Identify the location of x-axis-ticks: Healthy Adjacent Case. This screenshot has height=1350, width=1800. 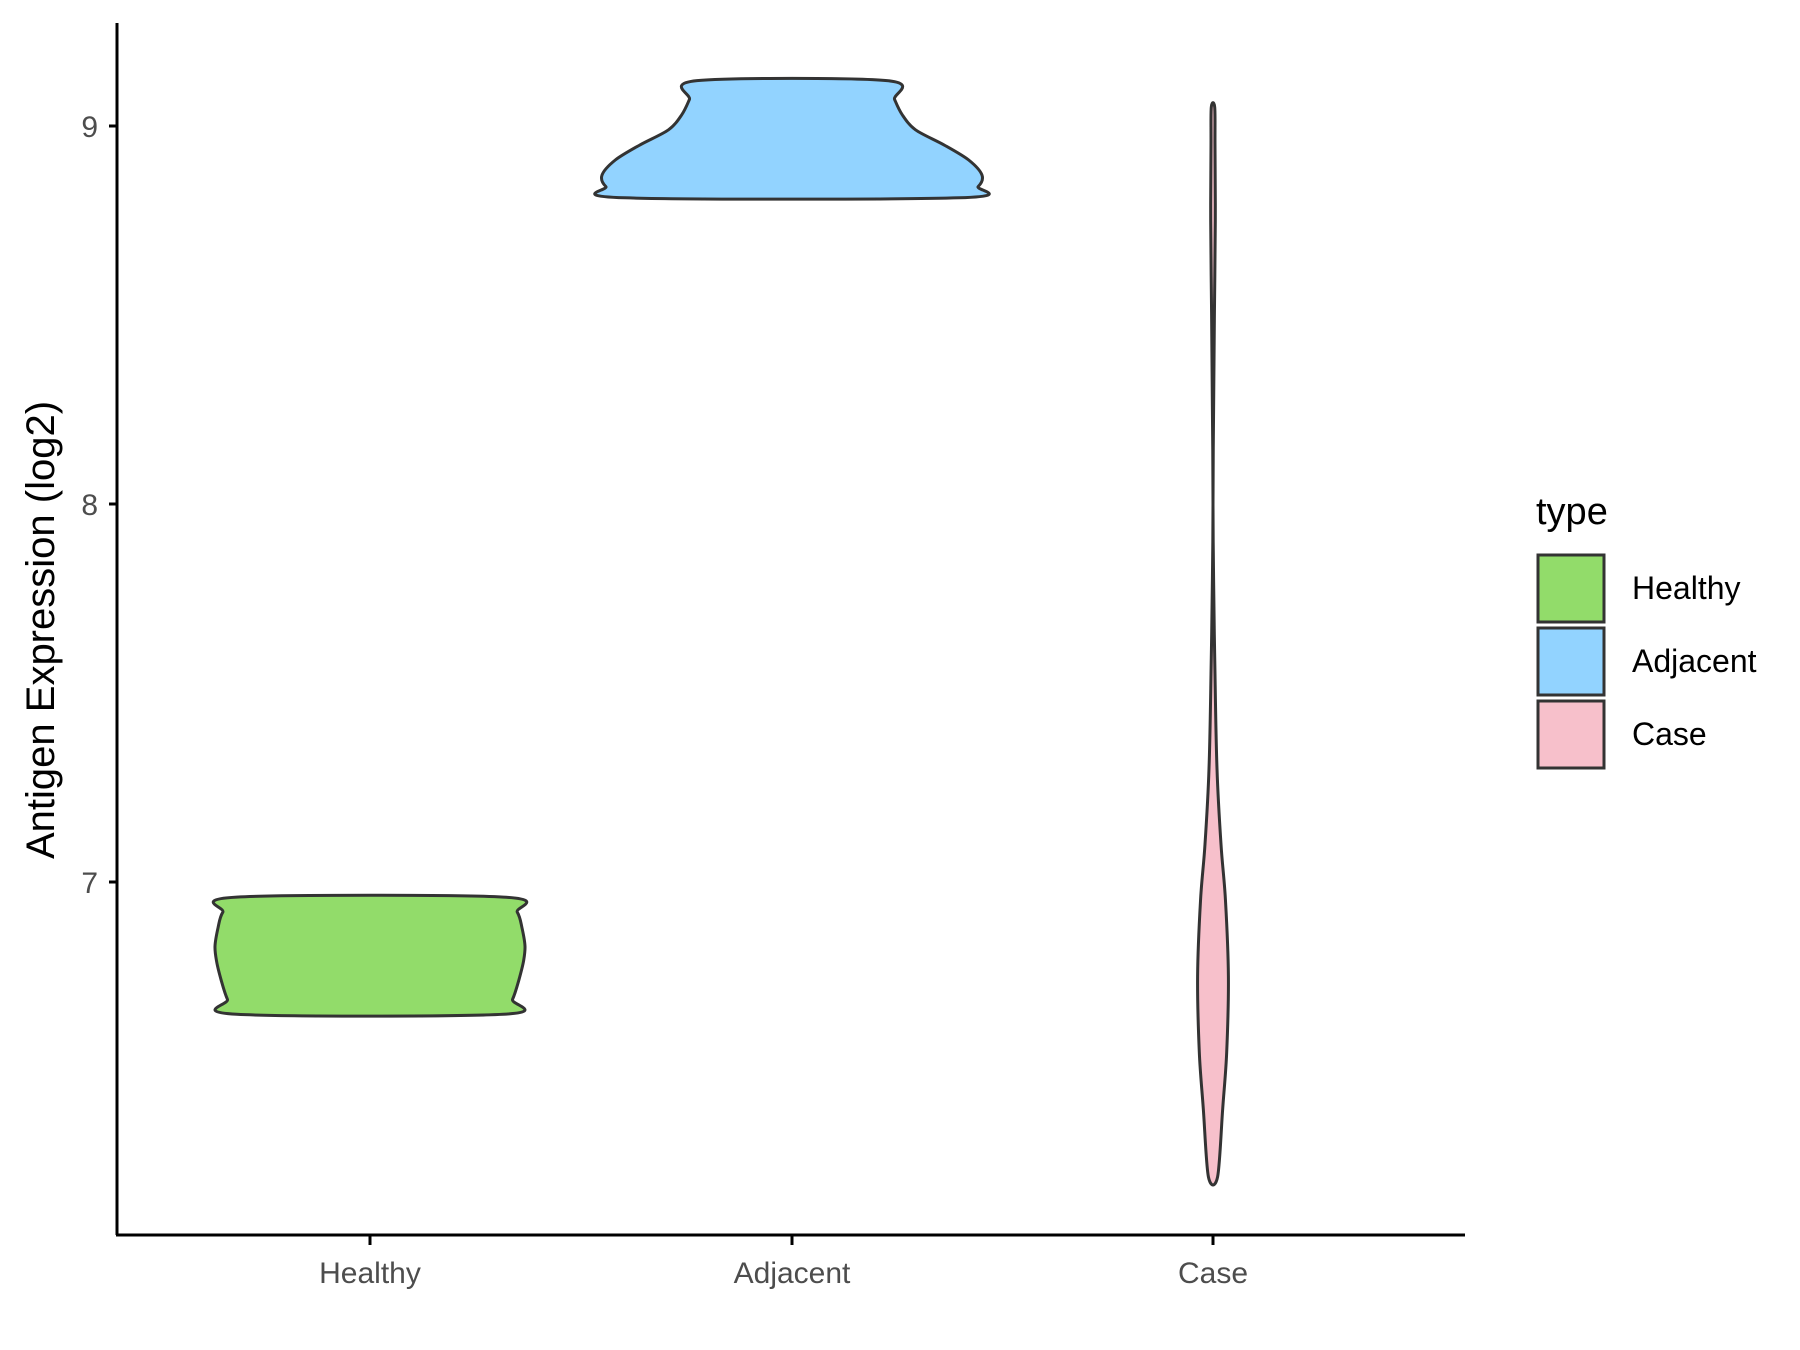
(783, 1262).